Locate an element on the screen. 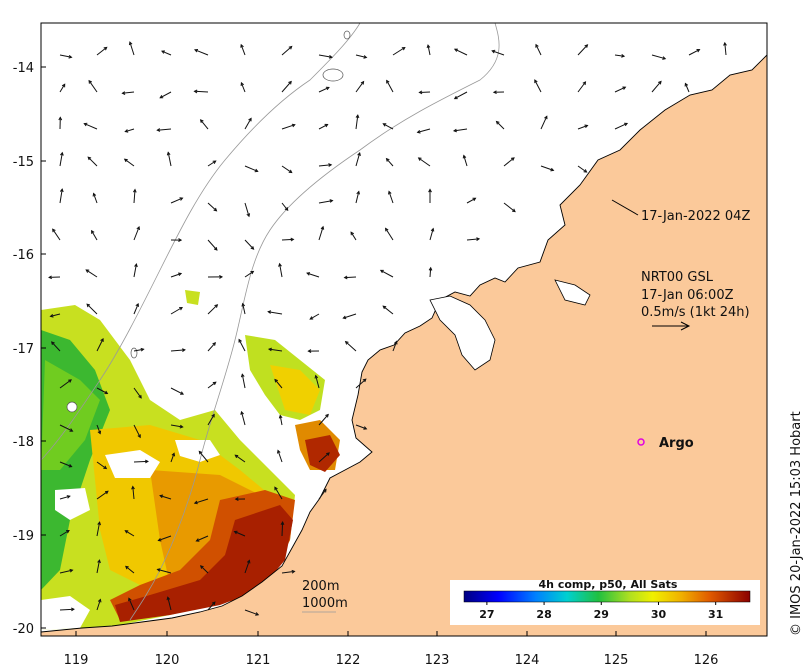  lat-tick-label: -16 is located at coordinates (23, 255).